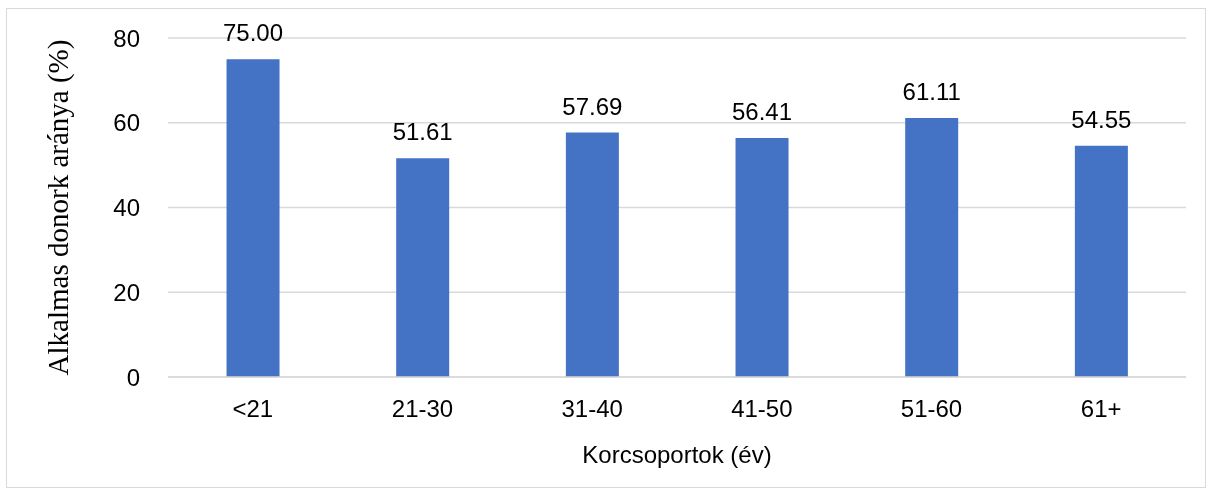 Image resolution: width=1214 pixels, height=494 pixels. What do you see at coordinates (422, 132) in the screenshot?
I see `data-label: 51.61` at bounding box center [422, 132].